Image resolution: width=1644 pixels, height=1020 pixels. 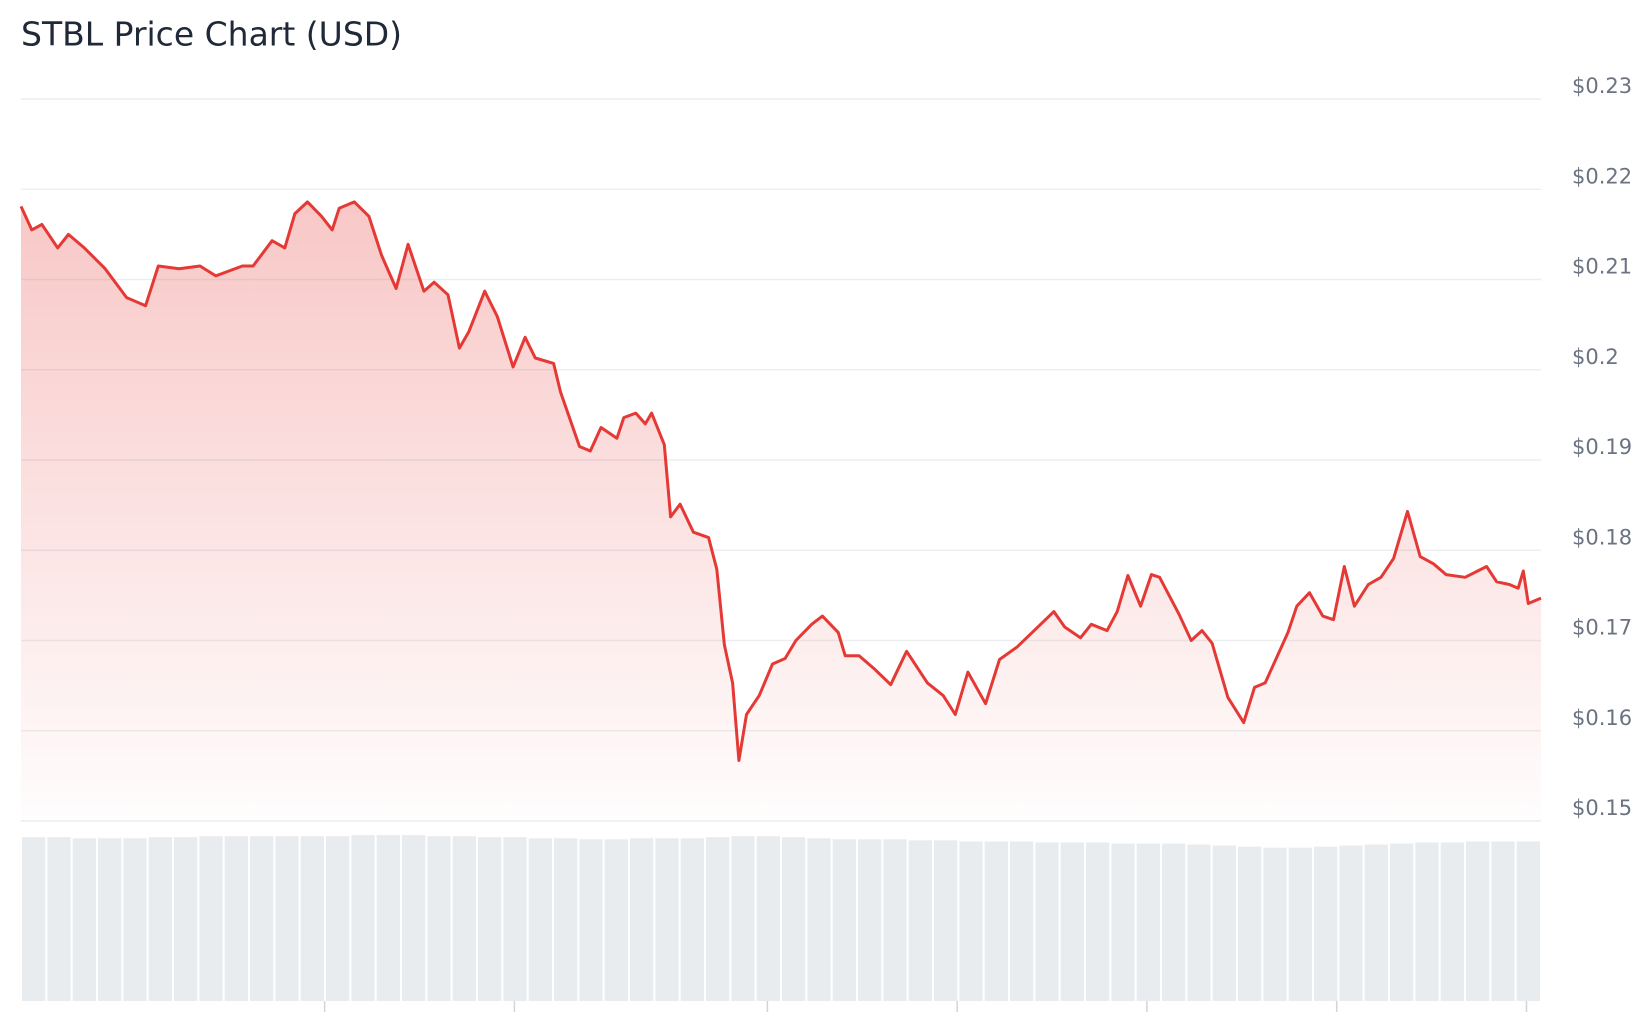 What do you see at coordinates (1602, 447) in the screenshot?
I see `y-tick-label: $0.19` at bounding box center [1602, 447].